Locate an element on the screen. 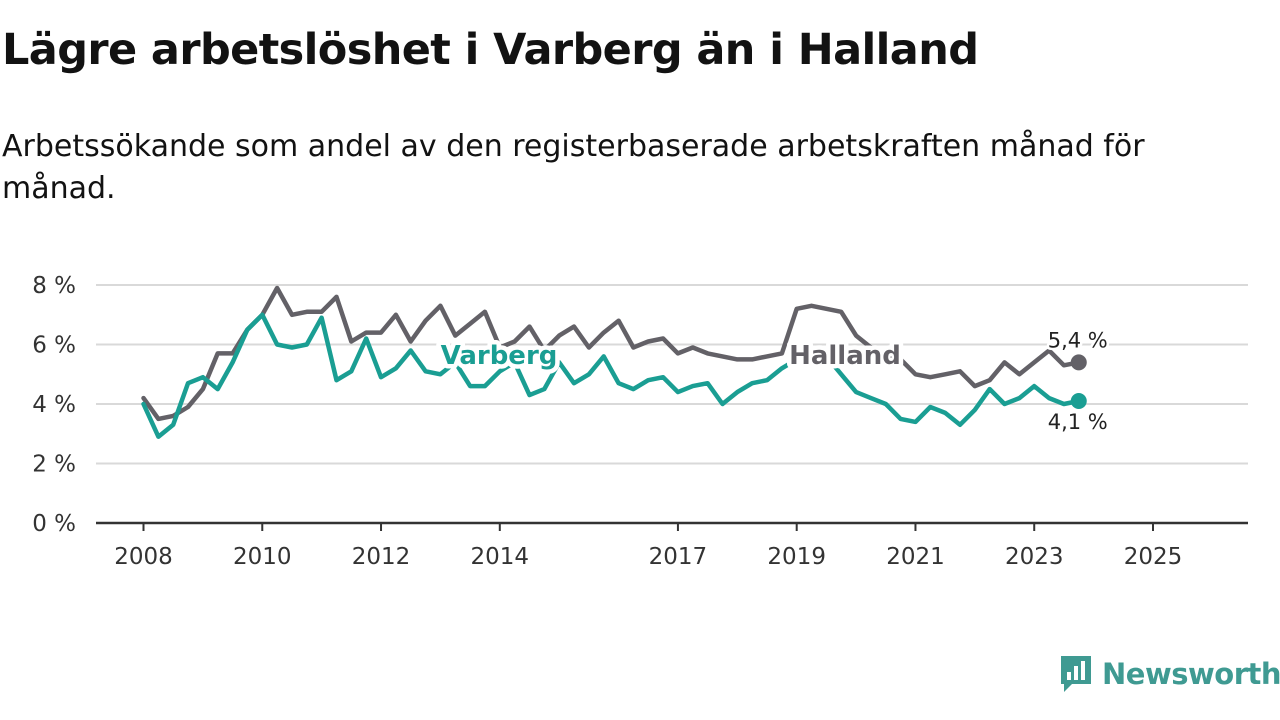  x-tick-label: 2025 is located at coordinates (1153, 557).